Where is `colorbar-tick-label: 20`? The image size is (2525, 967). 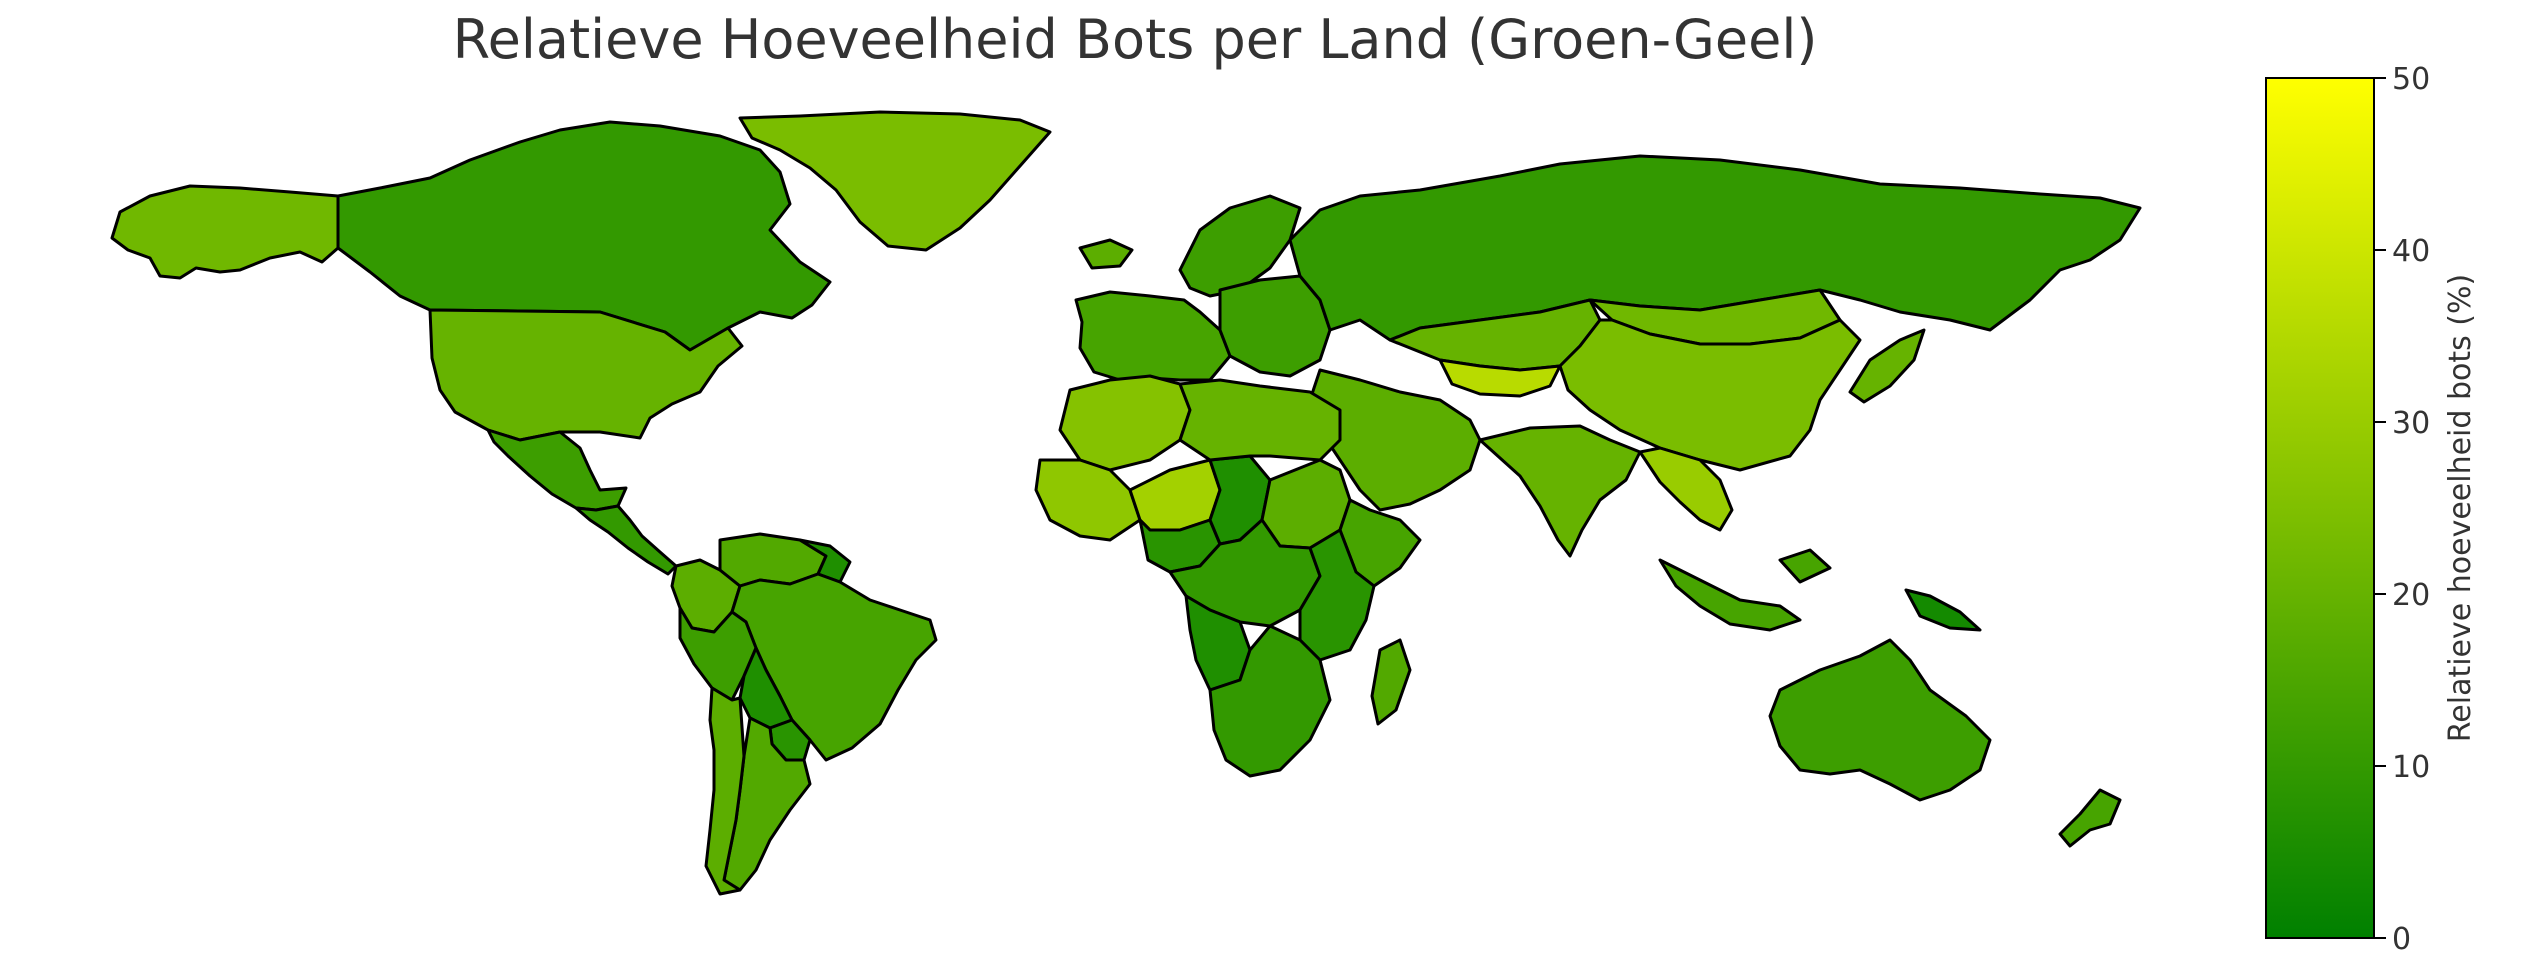 colorbar-tick-label: 20 is located at coordinates (2411, 595).